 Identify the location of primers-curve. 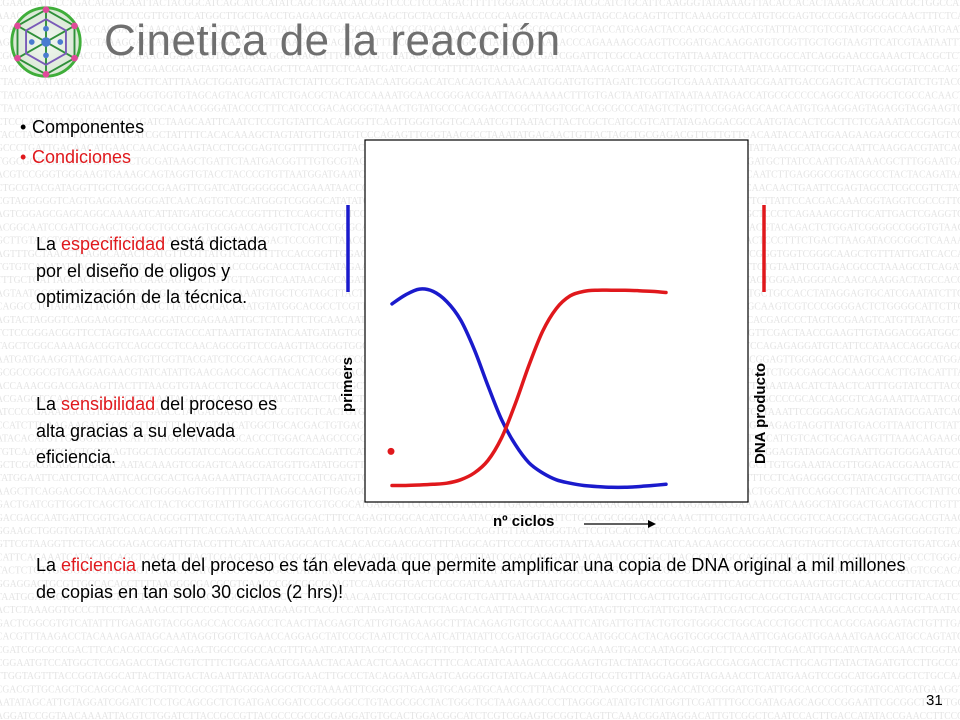
(529, 388).